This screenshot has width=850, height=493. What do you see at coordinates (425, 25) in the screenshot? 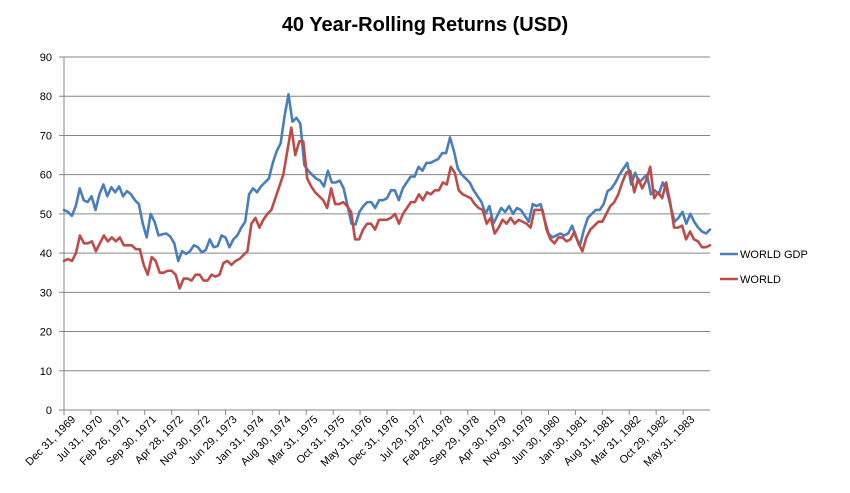
I see `chart-title: 40 Year-Rolling Returns (USD)` at bounding box center [425, 25].